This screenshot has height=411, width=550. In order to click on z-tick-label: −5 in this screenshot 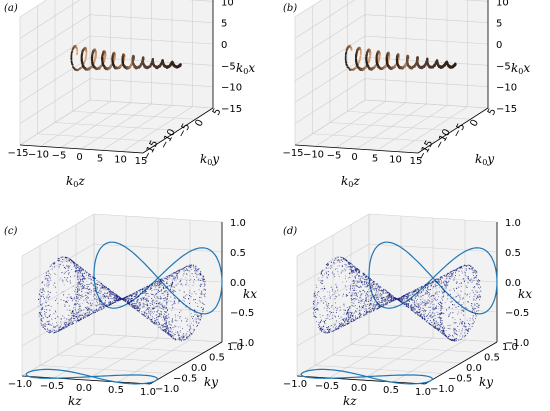, I will do `click(59, 156)`.